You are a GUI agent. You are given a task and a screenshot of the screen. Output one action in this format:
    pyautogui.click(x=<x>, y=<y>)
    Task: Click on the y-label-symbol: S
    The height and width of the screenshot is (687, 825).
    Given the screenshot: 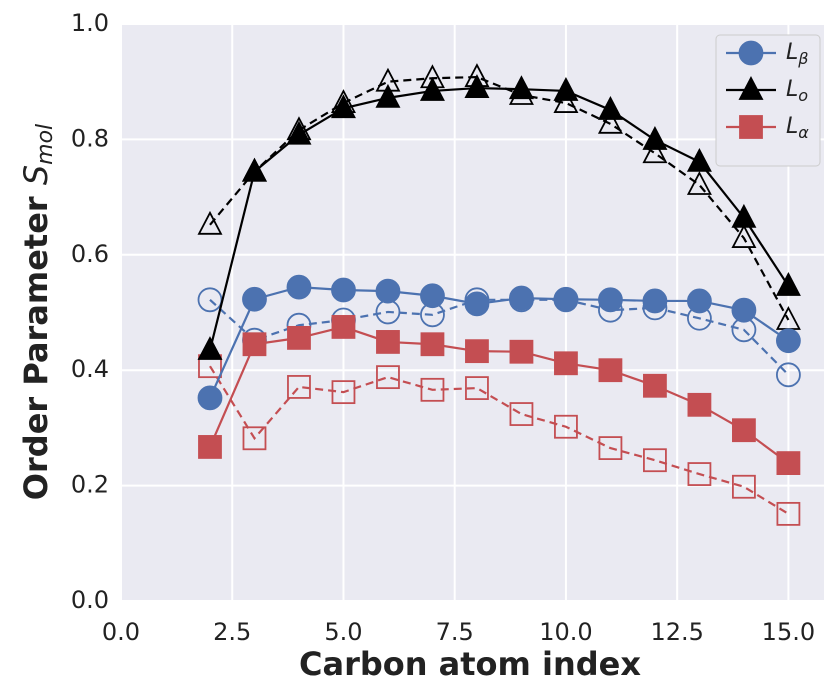 What is the action you would take?
    pyautogui.click(x=36, y=175)
    